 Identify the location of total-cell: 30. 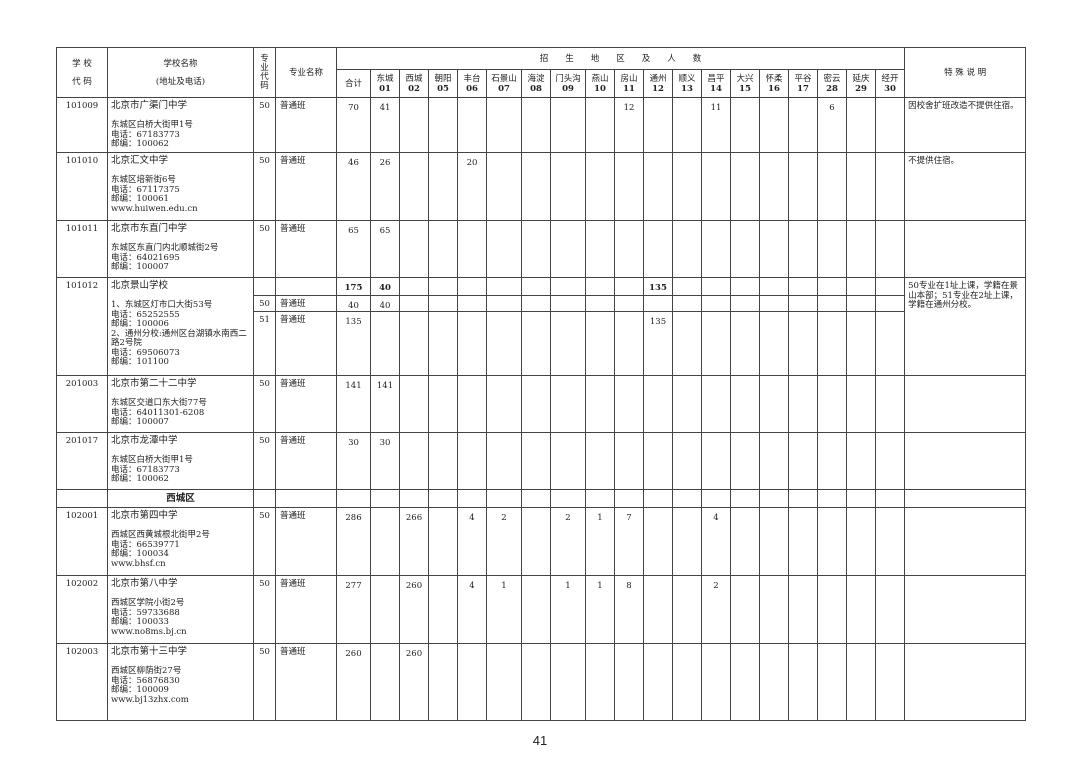
(353, 461).